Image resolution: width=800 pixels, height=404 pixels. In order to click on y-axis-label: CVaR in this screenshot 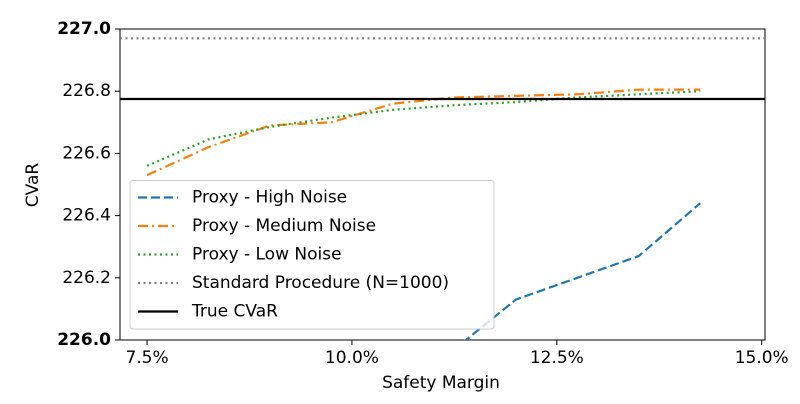, I will do `click(33, 185)`.